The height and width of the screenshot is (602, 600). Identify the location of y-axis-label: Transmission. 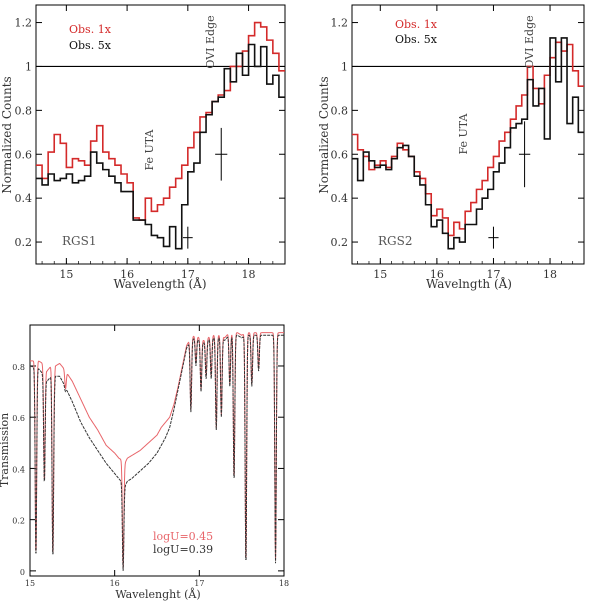
(5, 450).